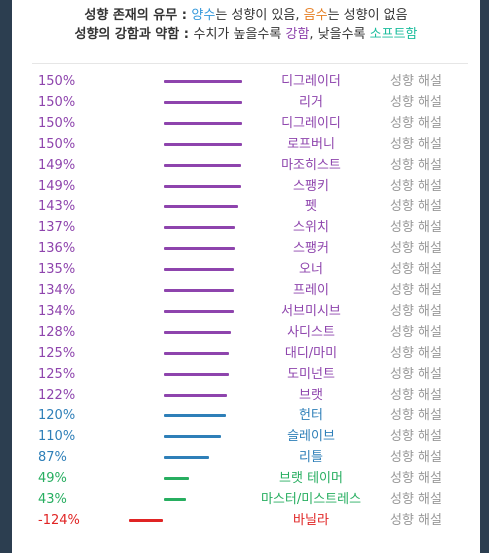 The height and width of the screenshot is (553, 489). Describe the element at coordinates (367, 15) in the screenshot. I see `legend-existence-suffix: 는 성향이 없음` at that location.